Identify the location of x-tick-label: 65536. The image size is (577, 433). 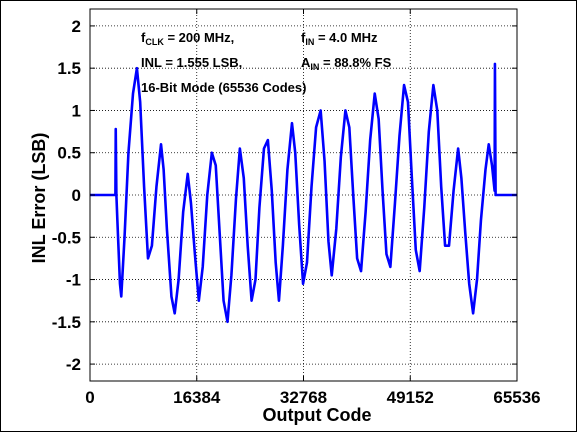
(516, 397).